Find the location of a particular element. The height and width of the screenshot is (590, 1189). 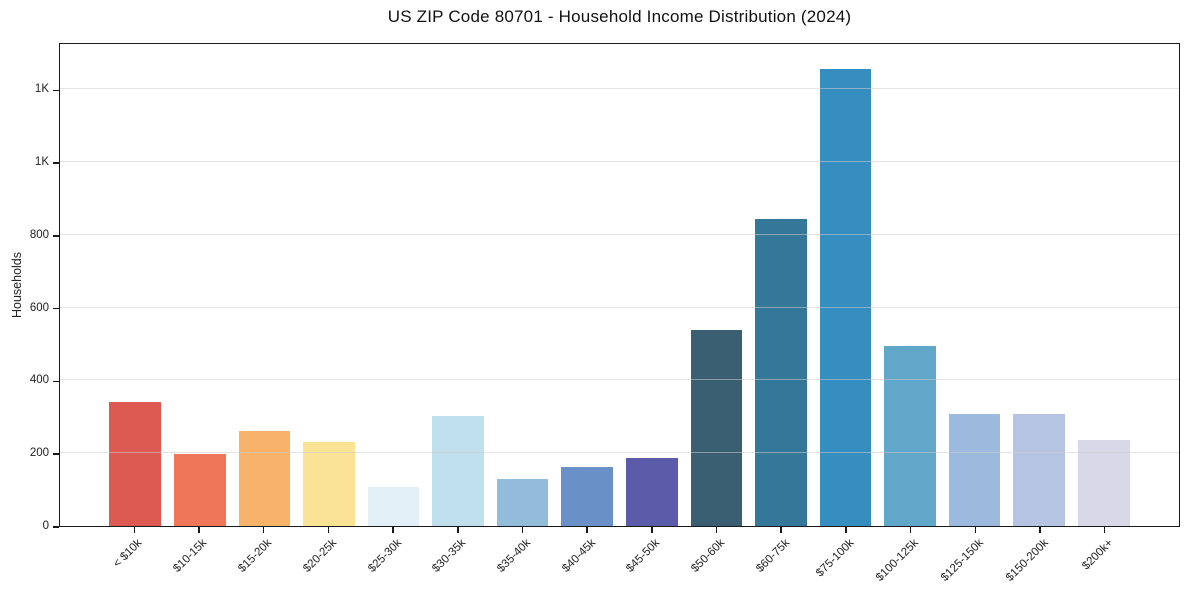

x-tick-label: < $10k is located at coordinates (128, 554).